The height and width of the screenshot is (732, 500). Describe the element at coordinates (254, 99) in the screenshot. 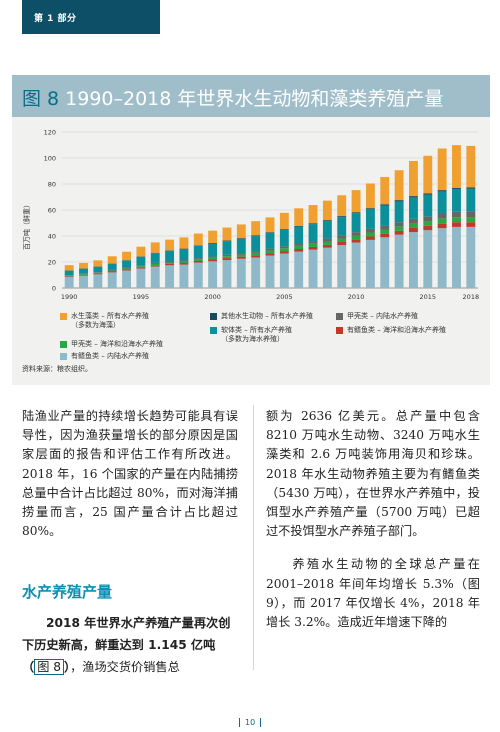

I see `figure-title-text: 1990–2018 年世界水生动物和藻类养殖产量` at that location.